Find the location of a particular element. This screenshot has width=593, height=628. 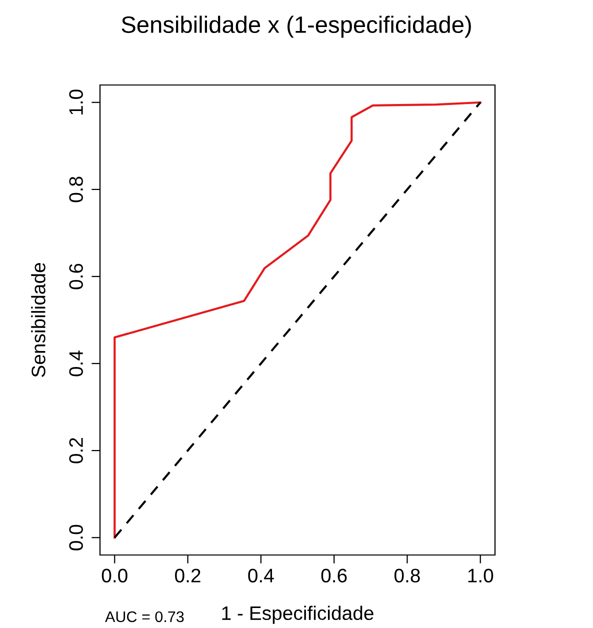

x-tick-label: 0.2 is located at coordinates (187, 575).